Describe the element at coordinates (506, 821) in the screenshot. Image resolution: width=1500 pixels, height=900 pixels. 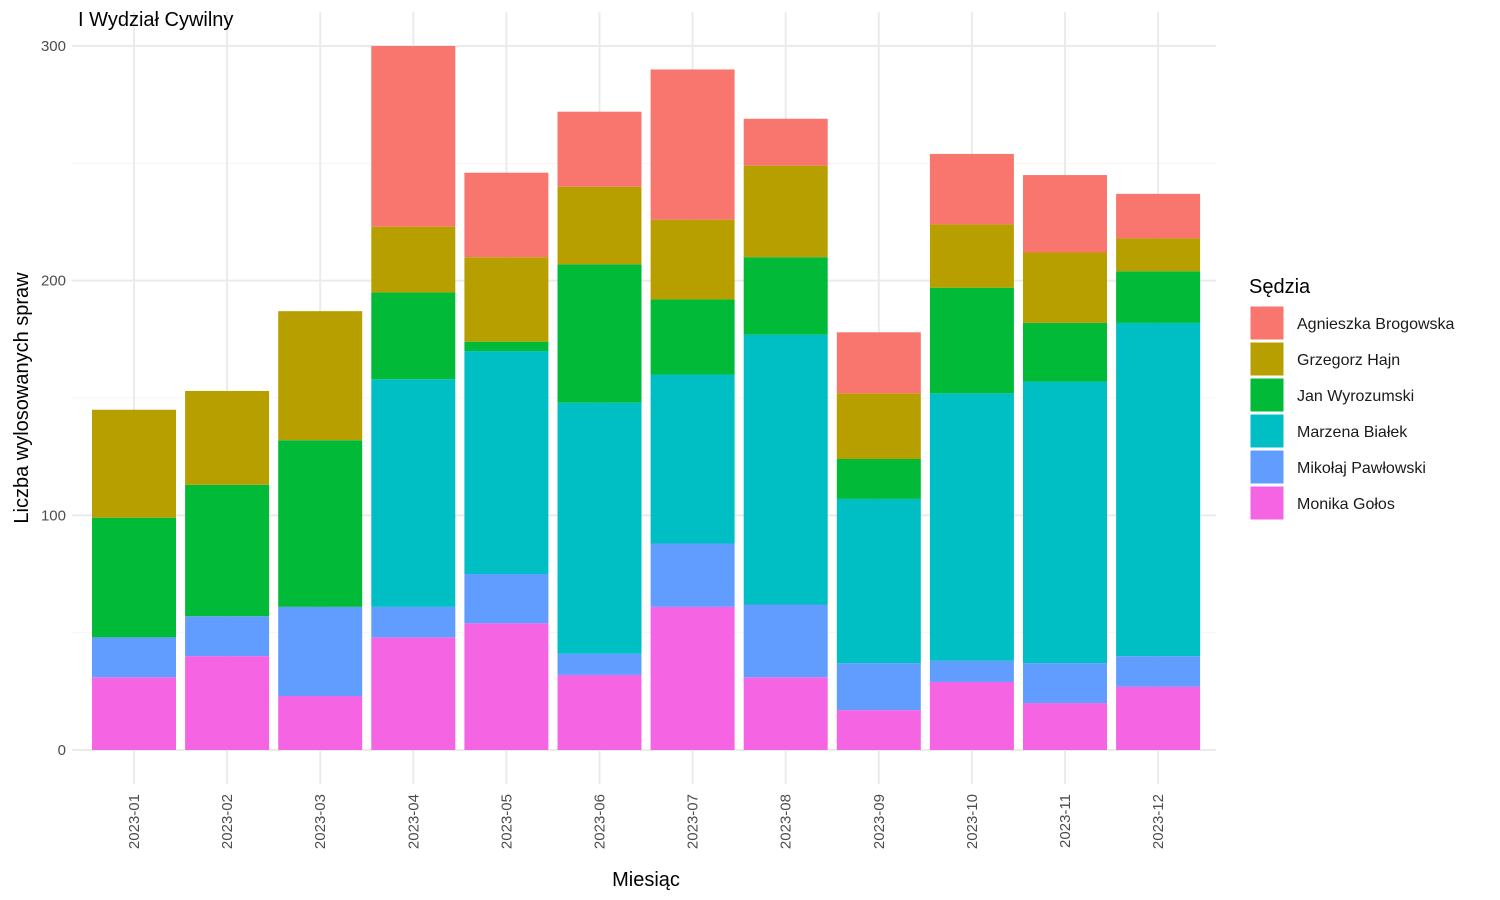
I see `x-tick-label: 2023-05` at that location.